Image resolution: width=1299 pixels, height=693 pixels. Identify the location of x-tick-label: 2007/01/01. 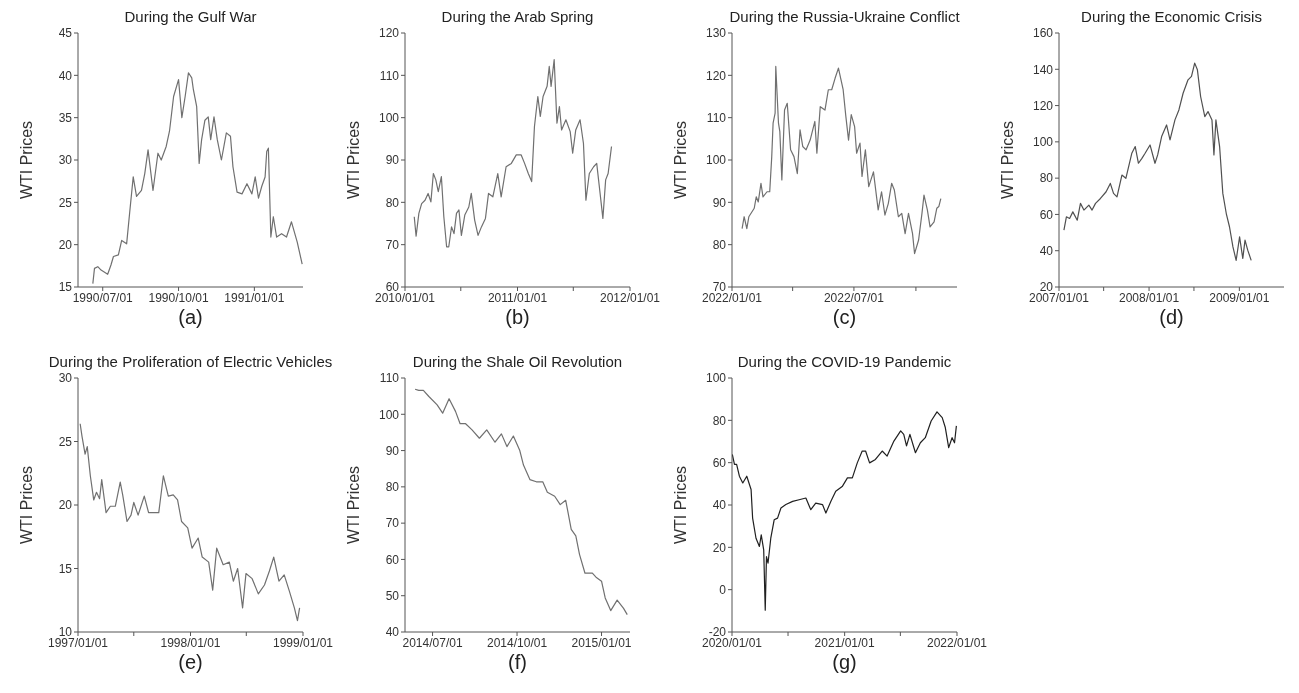
(1059, 297).